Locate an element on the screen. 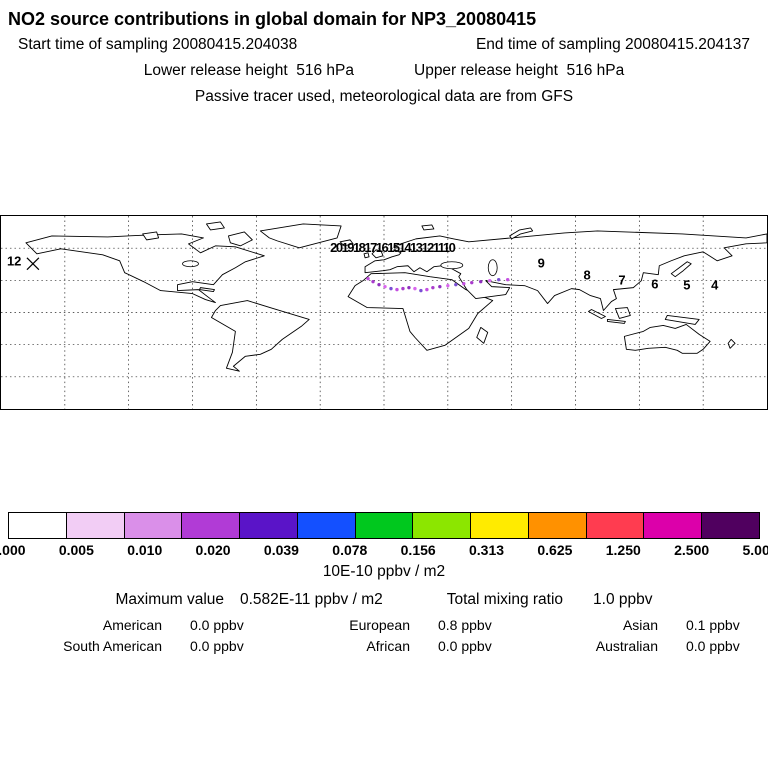  svalbard-outline is located at coordinates (428, 227).